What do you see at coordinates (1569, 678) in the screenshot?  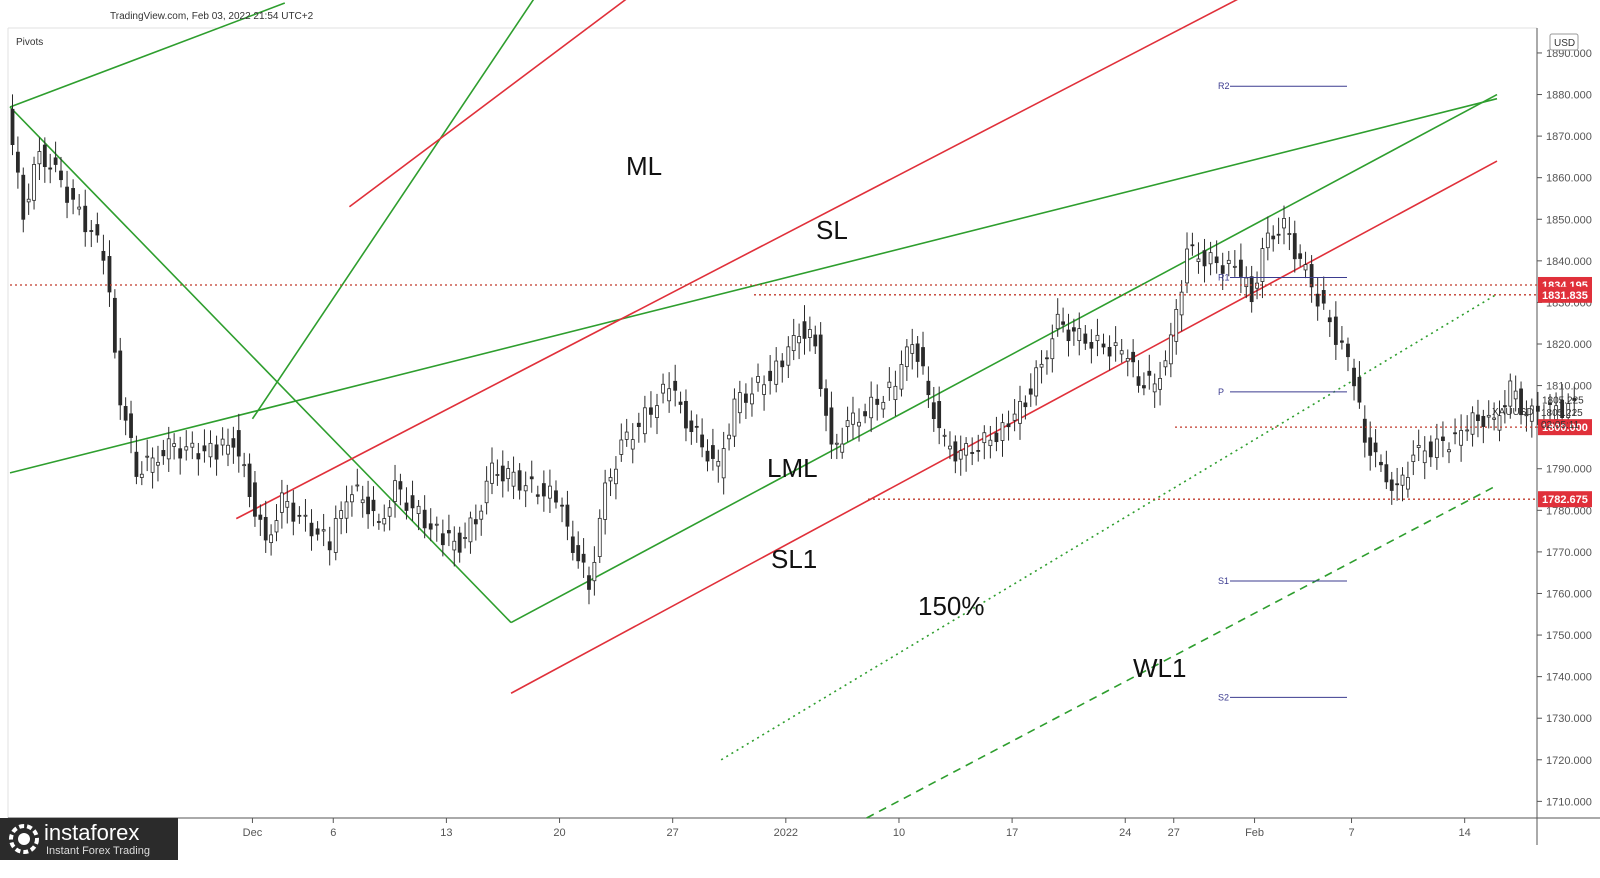 I see `y-tick-label: 1740.000` at bounding box center [1569, 678].